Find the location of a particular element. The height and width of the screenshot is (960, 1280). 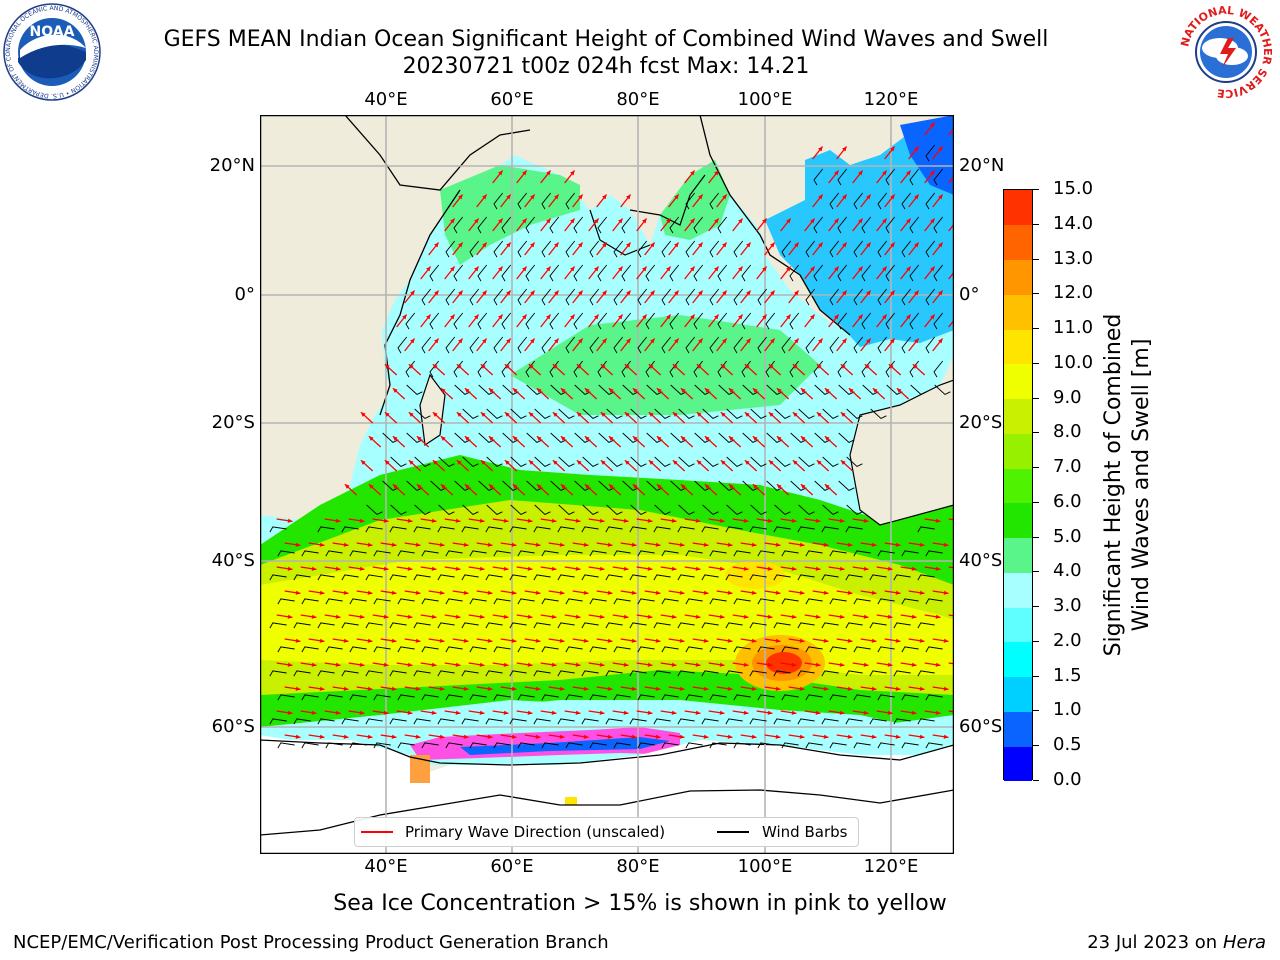

colorbar-segment is located at coordinates (1018, 555).